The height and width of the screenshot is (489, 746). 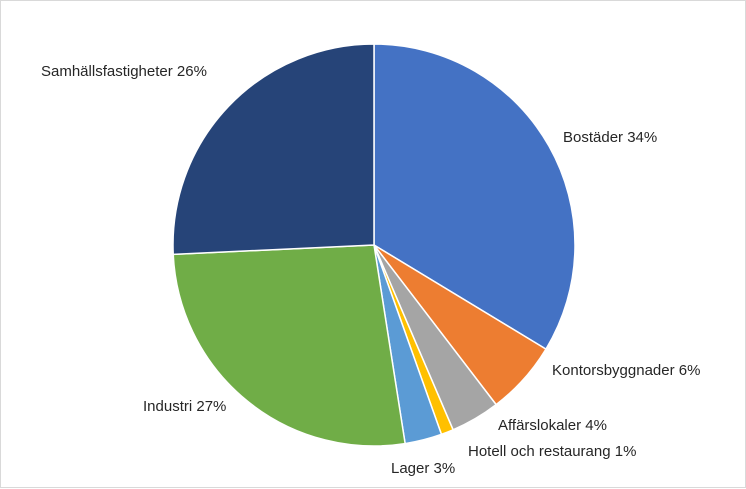 I want to click on label-industri: Industri 27%, so click(x=184, y=406).